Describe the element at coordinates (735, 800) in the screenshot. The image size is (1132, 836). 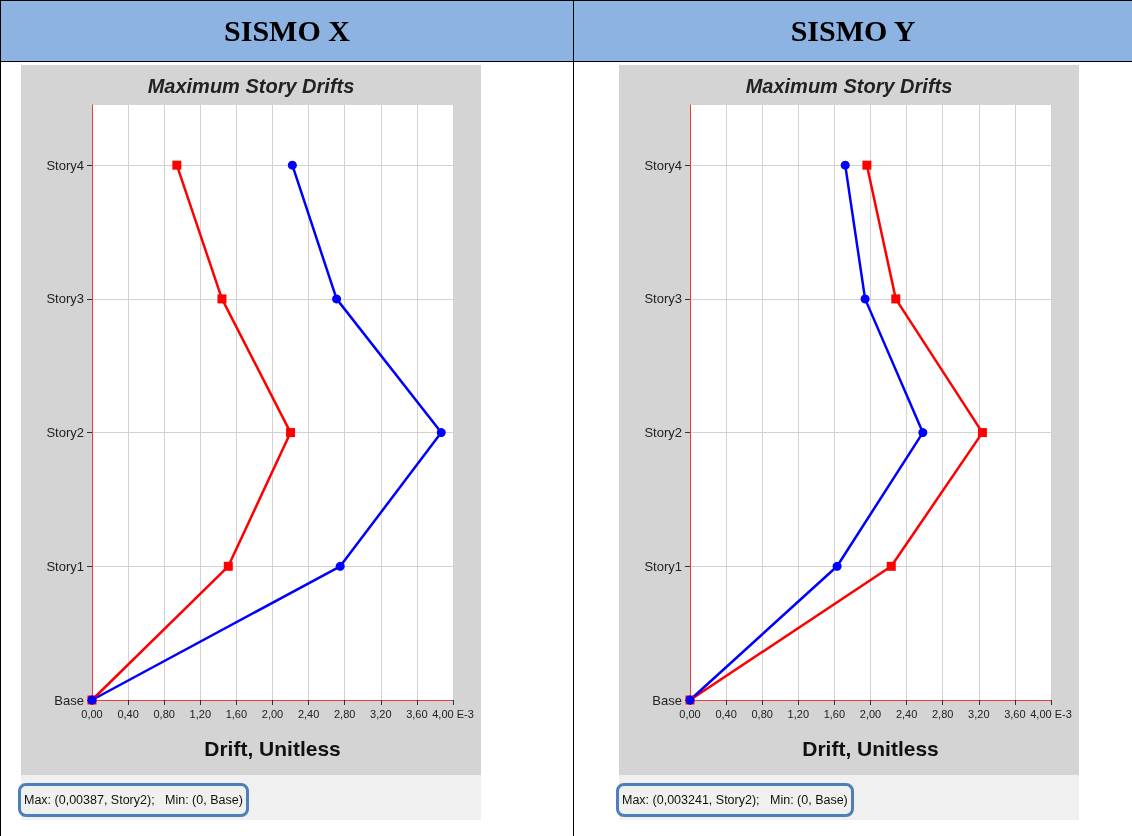
I see `rounded-outline: Max: (0,003241, Story2); Min: (0, Base)` at that location.